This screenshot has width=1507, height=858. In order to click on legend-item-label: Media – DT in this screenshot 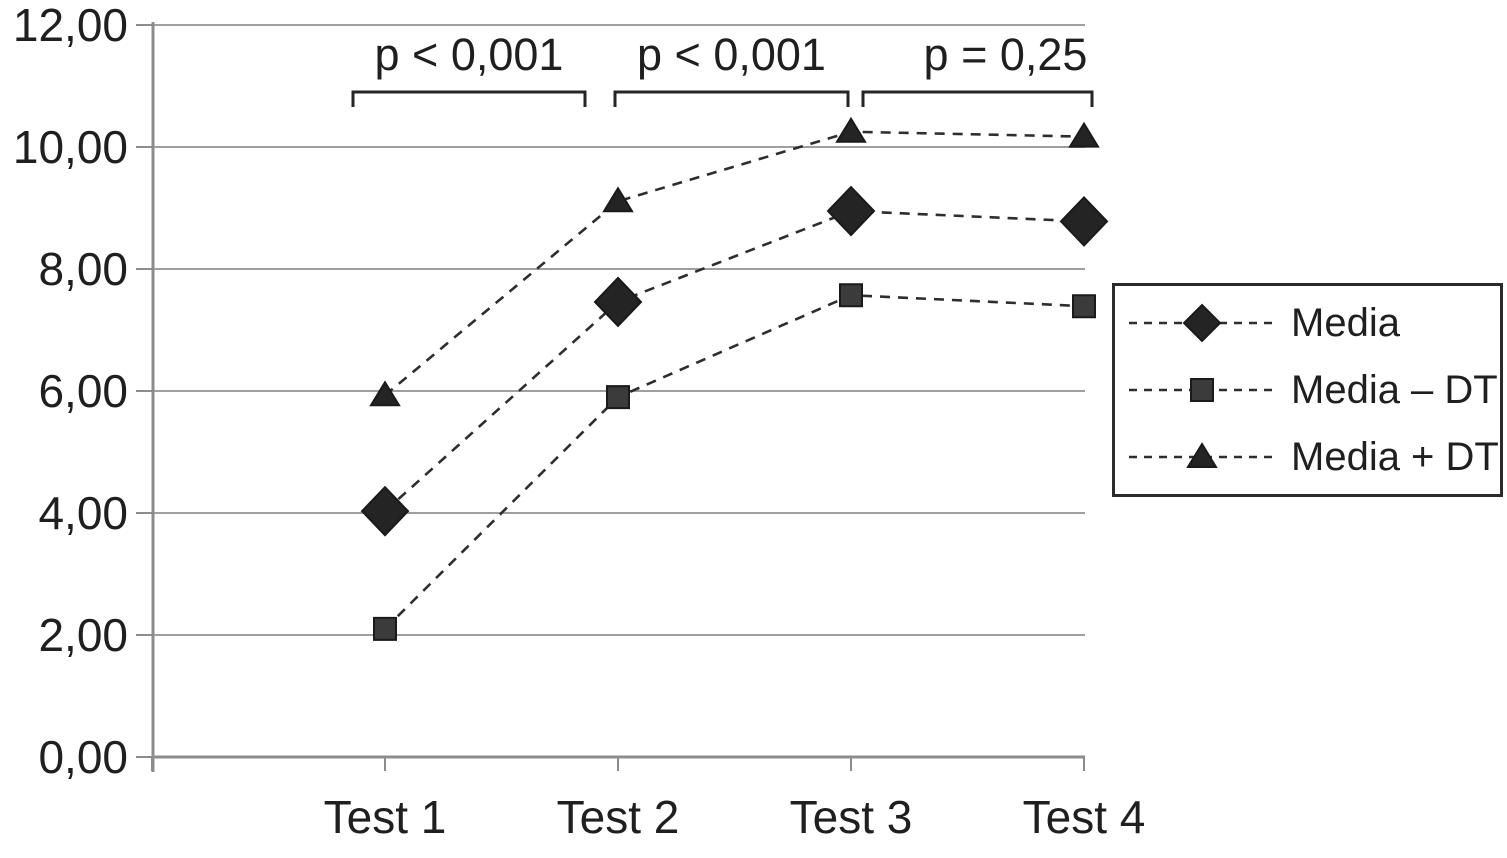, I will do `click(1394, 389)`.